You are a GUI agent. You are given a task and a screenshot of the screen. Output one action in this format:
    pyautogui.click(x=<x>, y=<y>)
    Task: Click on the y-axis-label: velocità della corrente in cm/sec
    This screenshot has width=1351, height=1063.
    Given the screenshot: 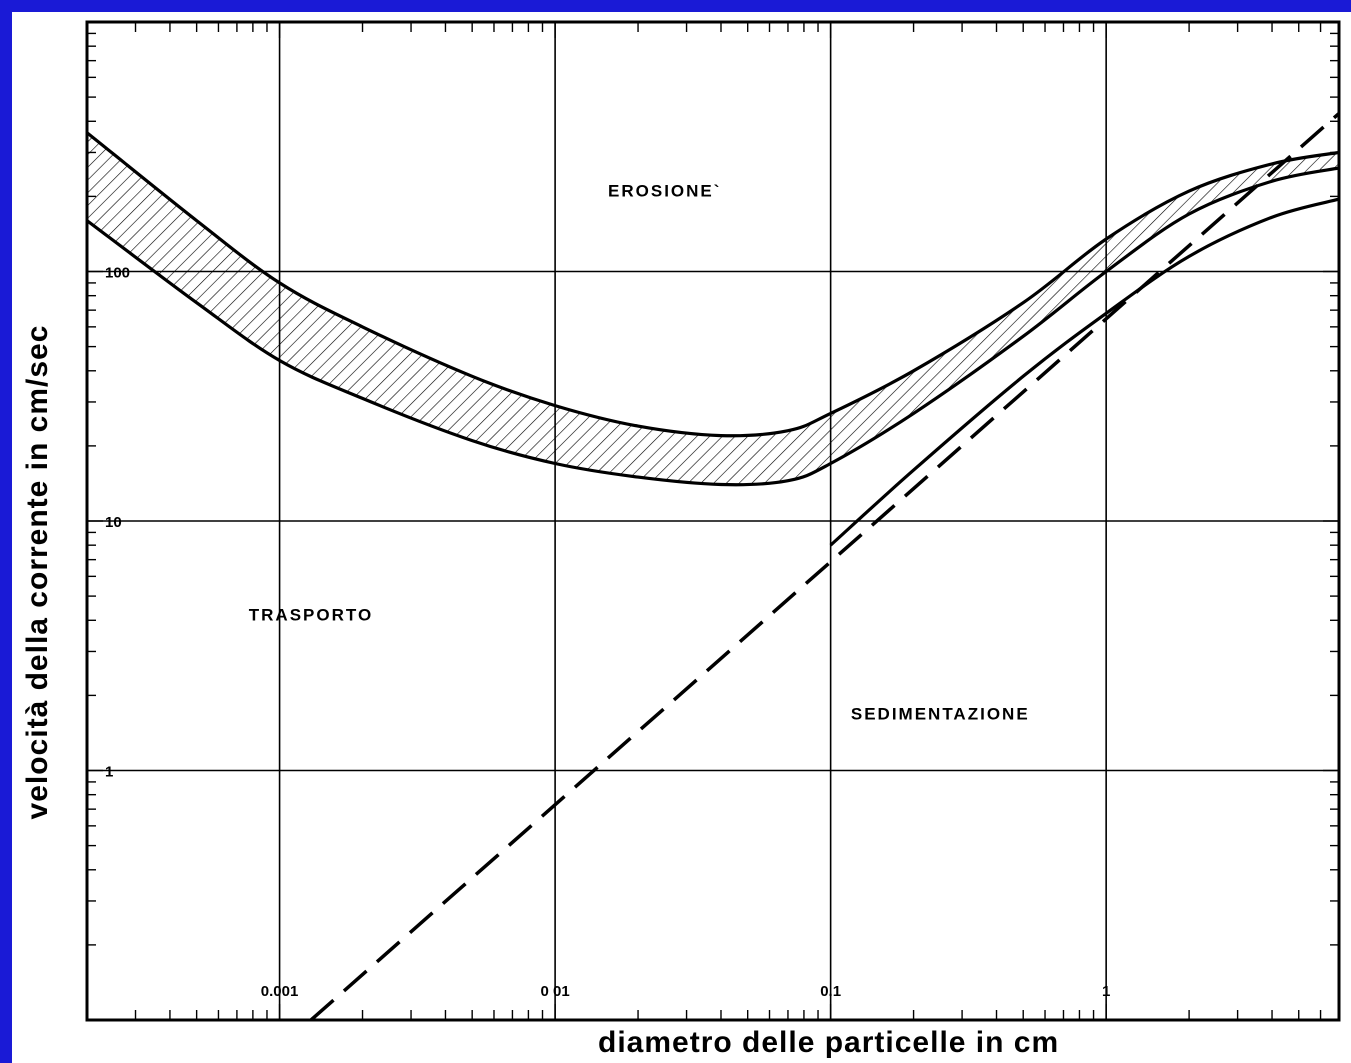 What is the action you would take?
    pyautogui.click(x=37, y=572)
    